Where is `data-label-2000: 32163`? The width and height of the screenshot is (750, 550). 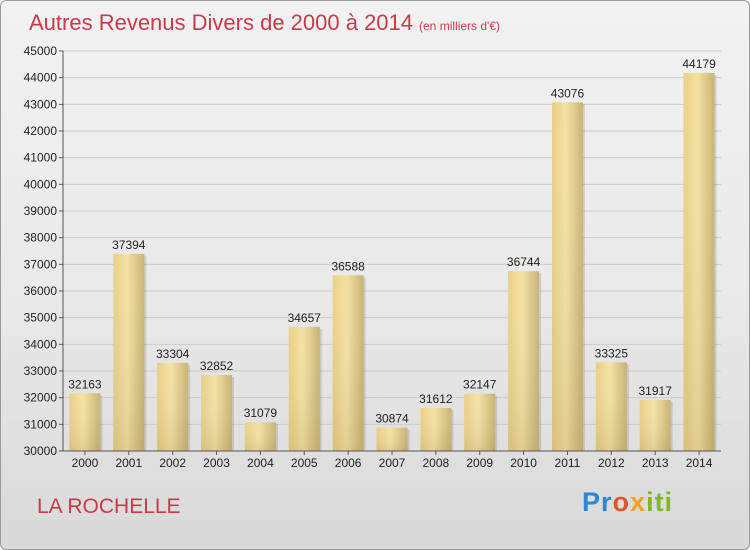 data-label-2000: 32163 is located at coordinates (85, 384).